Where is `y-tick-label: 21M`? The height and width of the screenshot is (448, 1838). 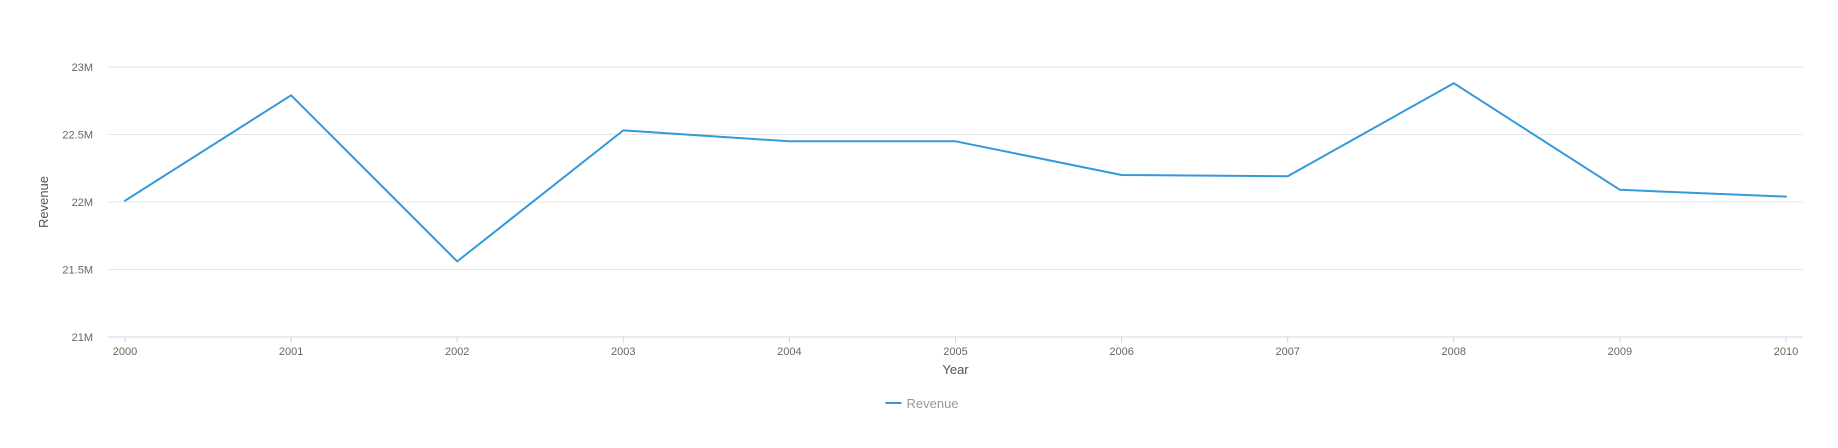
y-tick-label: 21M is located at coordinates (82, 338).